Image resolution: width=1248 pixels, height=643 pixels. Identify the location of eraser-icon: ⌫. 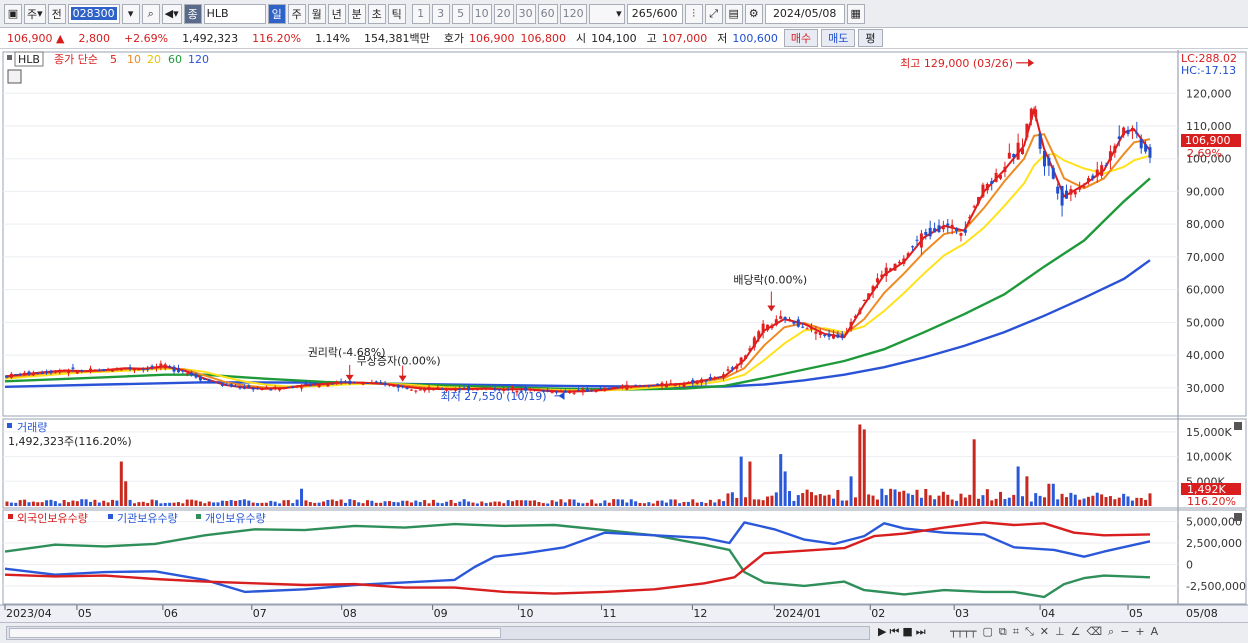
(1094, 631).